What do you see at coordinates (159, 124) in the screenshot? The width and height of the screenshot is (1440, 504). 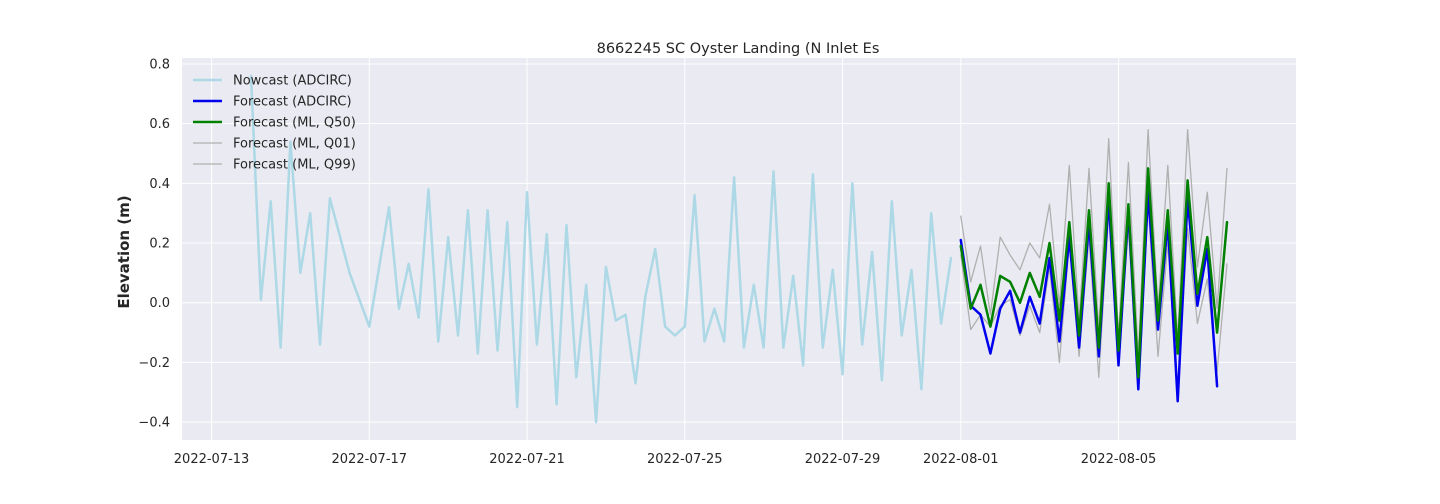 I see `y-tick-label: 0.6` at bounding box center [159, 124].